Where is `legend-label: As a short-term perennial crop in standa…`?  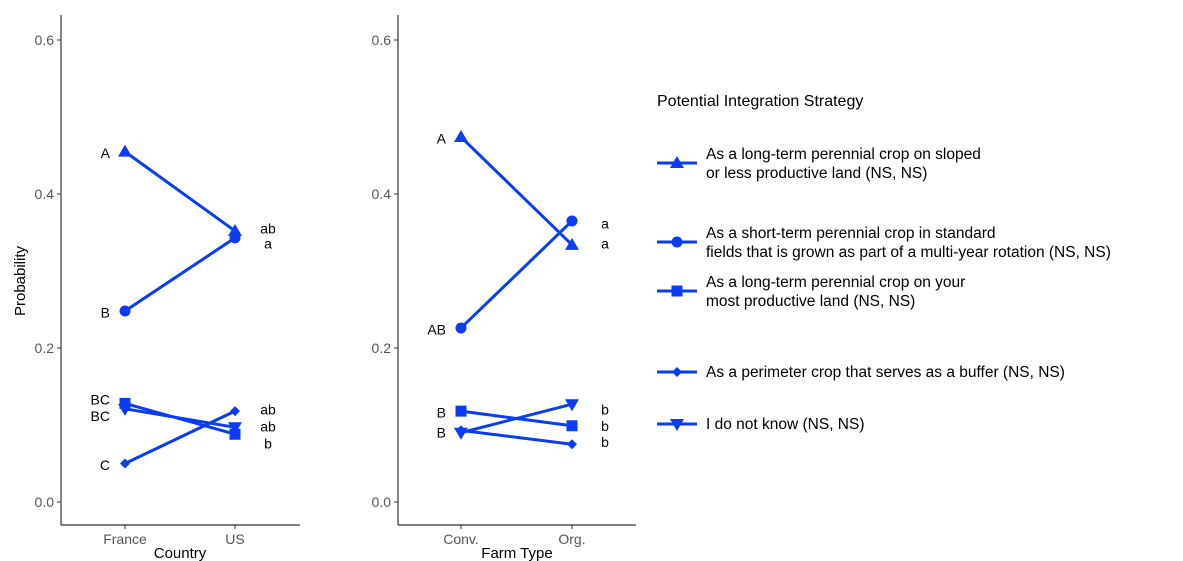
legend-label: As a short-term perennial crop in standa… is located at coordinates (850, 233).